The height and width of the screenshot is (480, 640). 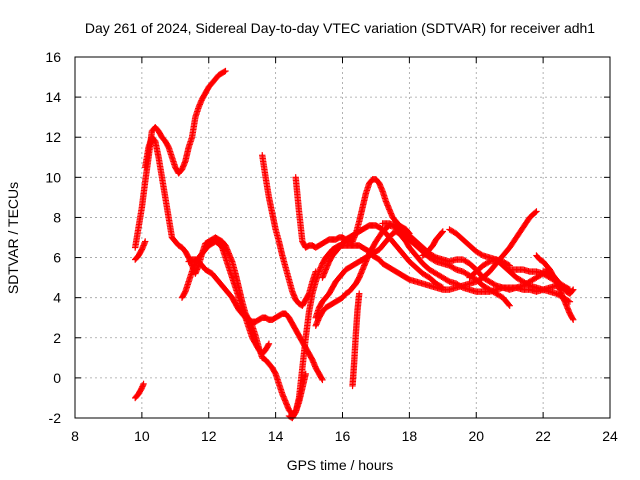 What do you see at coordinates (57, 378) in the screenshot?
I see `y-tick-label: 0` at bounding box center [57, 378].